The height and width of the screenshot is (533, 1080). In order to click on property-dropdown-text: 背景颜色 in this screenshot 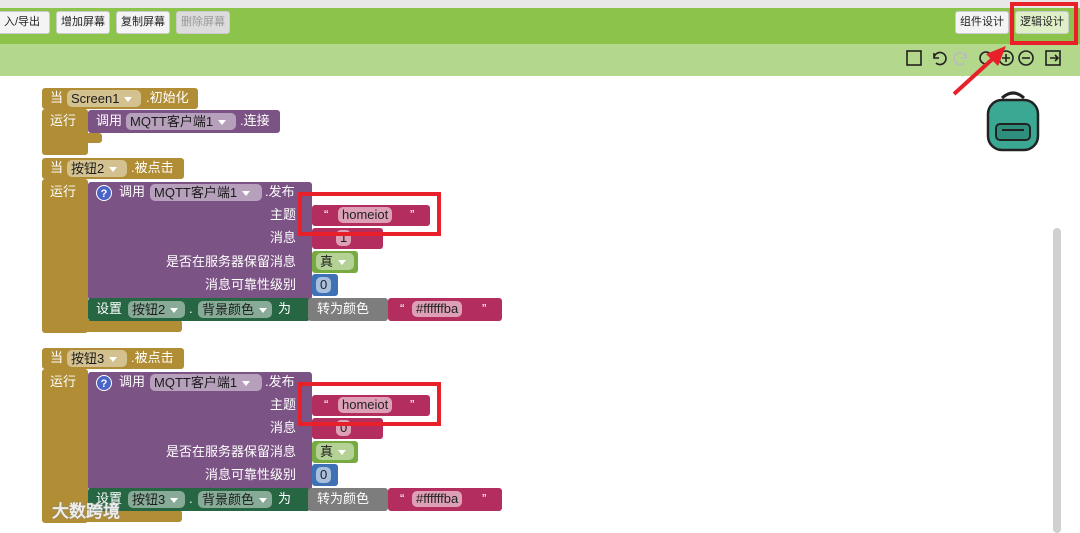, I will do `click(228, 499)`.